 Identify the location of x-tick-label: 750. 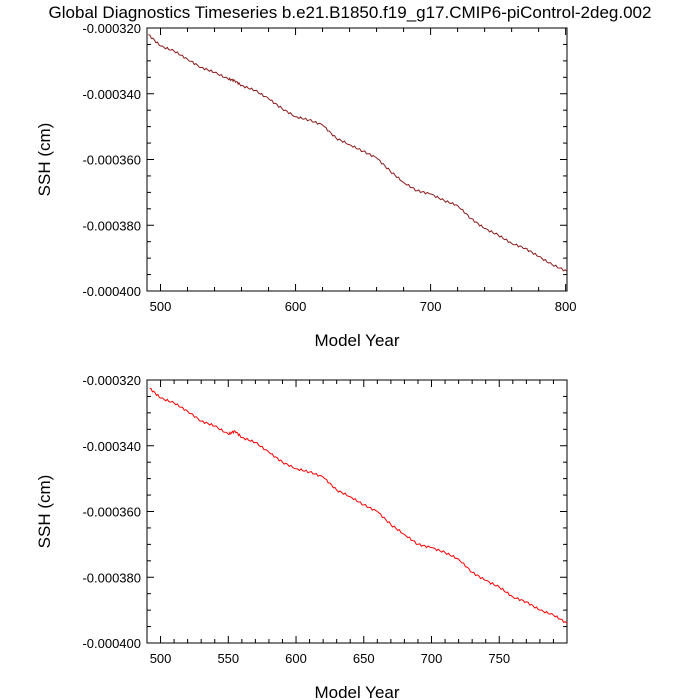
(499, 658).